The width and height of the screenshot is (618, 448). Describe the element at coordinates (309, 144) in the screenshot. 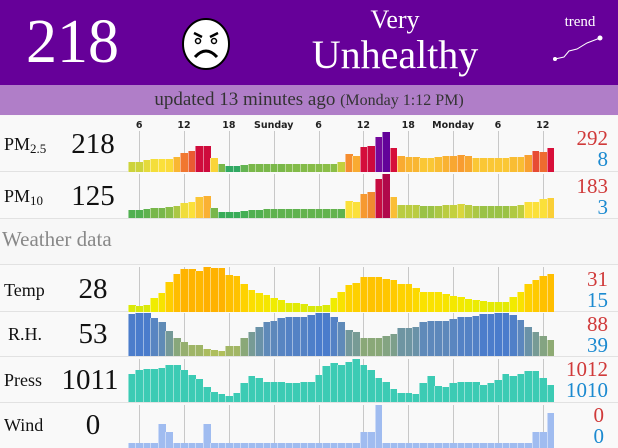

I see `row-pm25: PM2.5 218 6 12 18 Sunday 6 12 18 Monday 6 12 292 8` at that location.